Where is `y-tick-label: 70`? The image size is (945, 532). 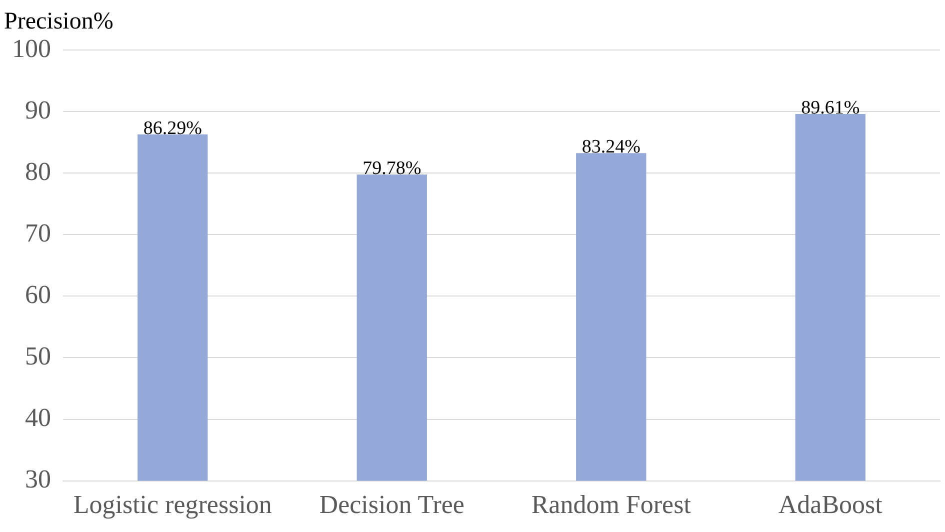 y-tick-label: 70 is located at coordinates (38, 233).